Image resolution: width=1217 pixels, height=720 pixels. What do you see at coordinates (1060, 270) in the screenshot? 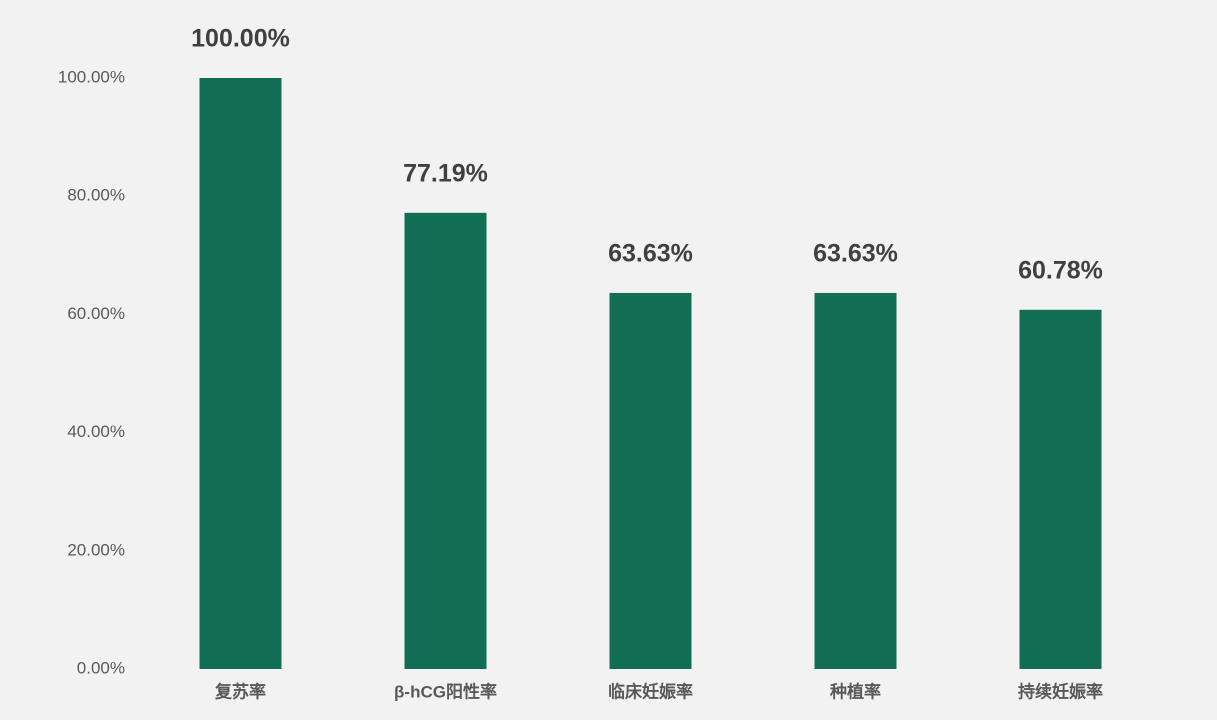
I see `value-label: 60.78%` at bounding box center [1060, 270].